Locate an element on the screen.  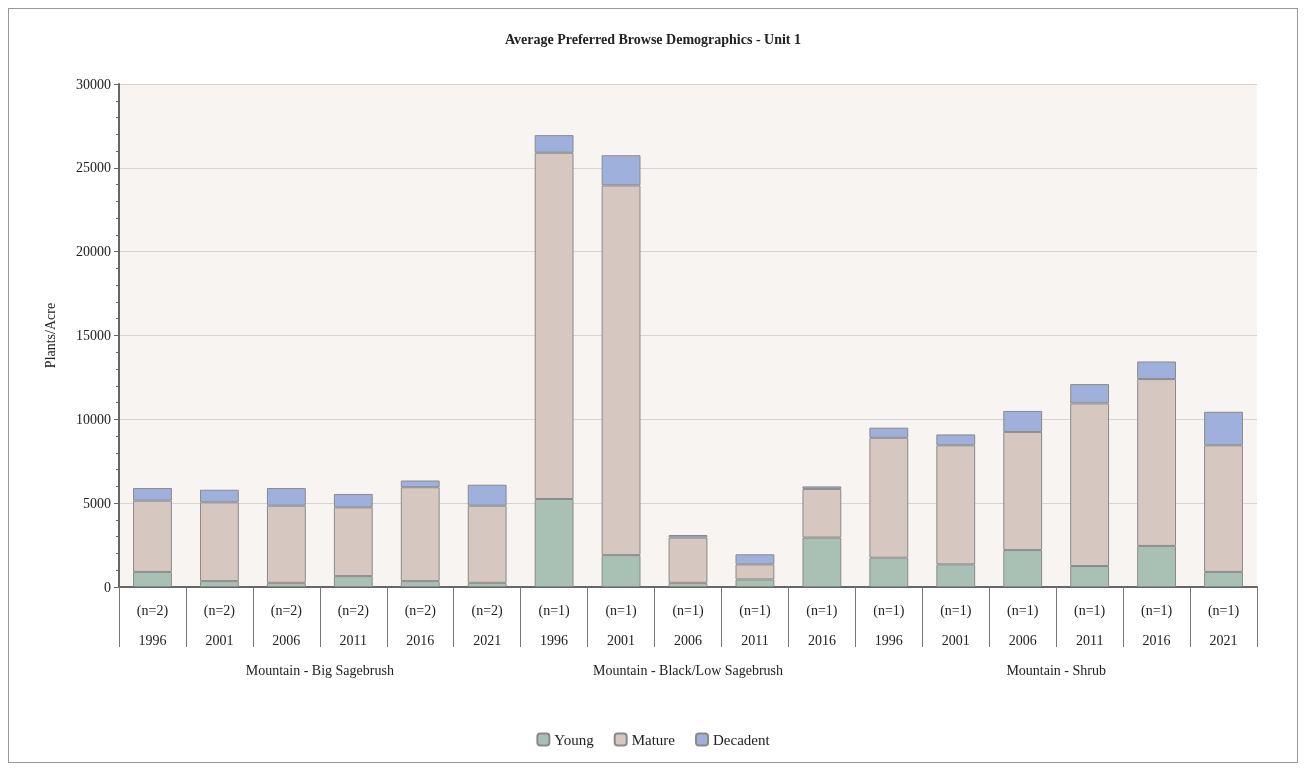
x-tick-label: (n=2) 2021 is located at coordinates (487, 625).